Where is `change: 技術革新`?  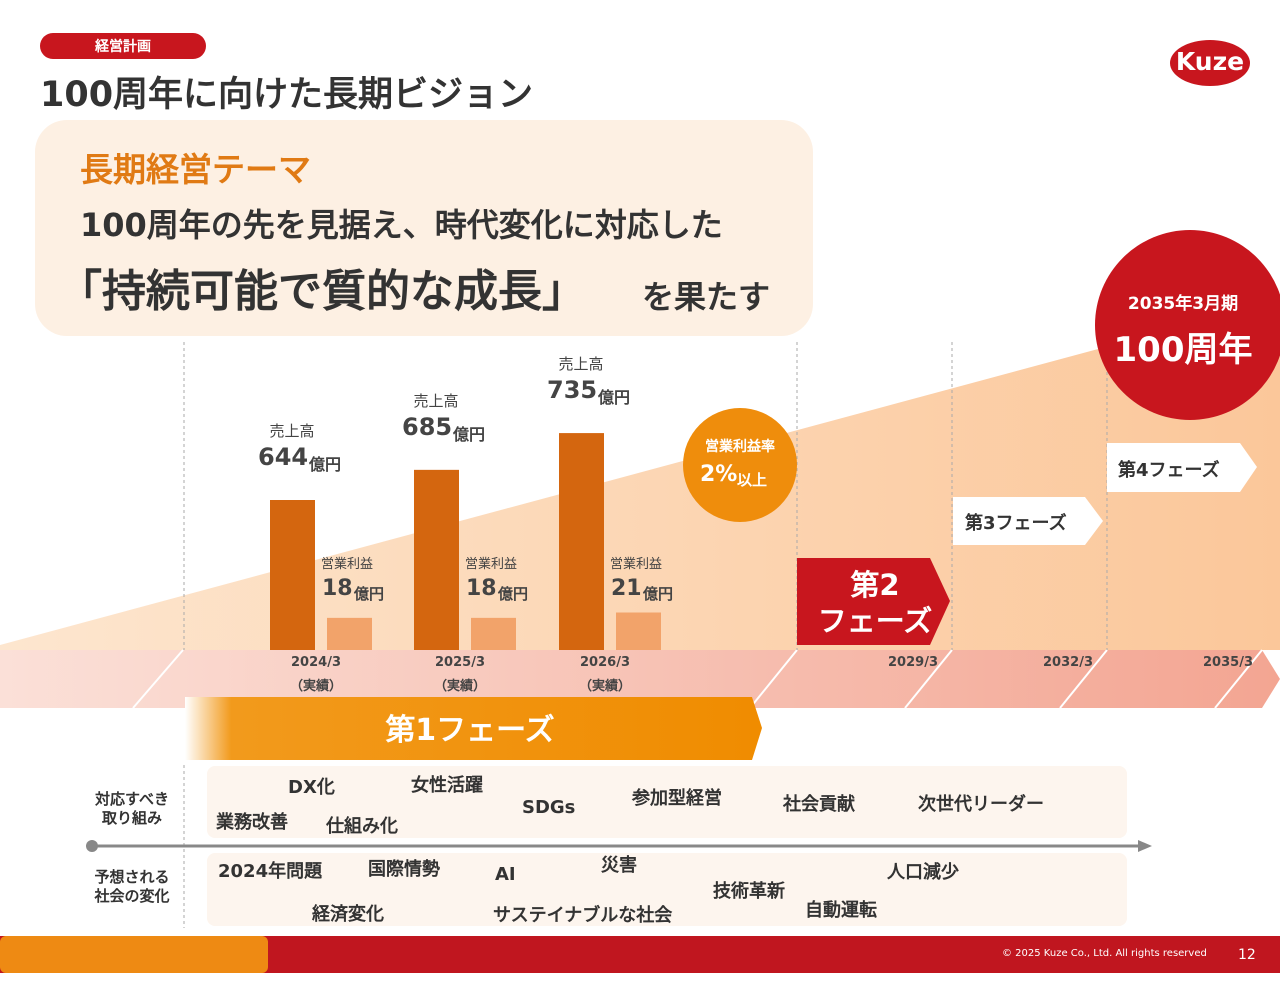
change: 技術革新 is located at coordinates (749, 891).